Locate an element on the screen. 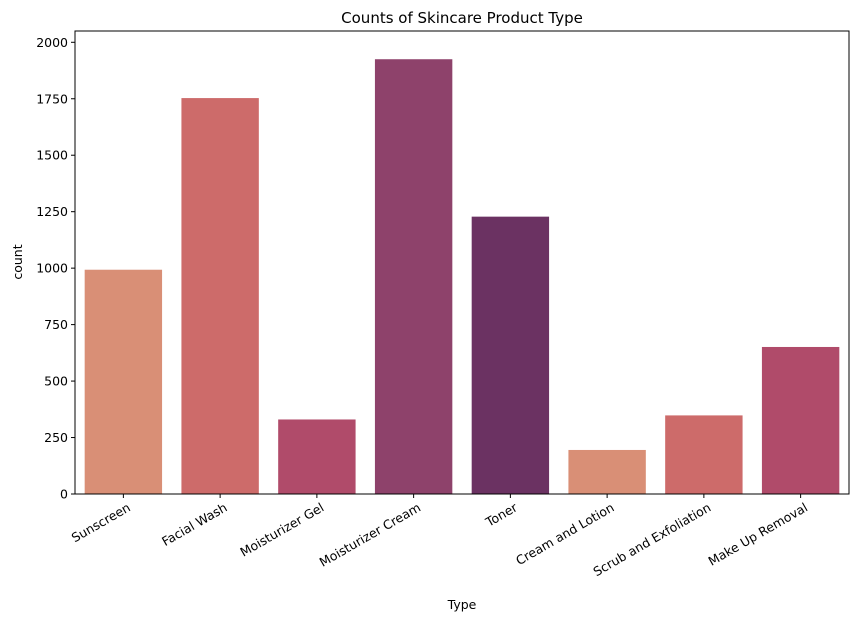 This screenshot has width=868, height=621. y-axis-label: count is located at coordinates (17, 261).